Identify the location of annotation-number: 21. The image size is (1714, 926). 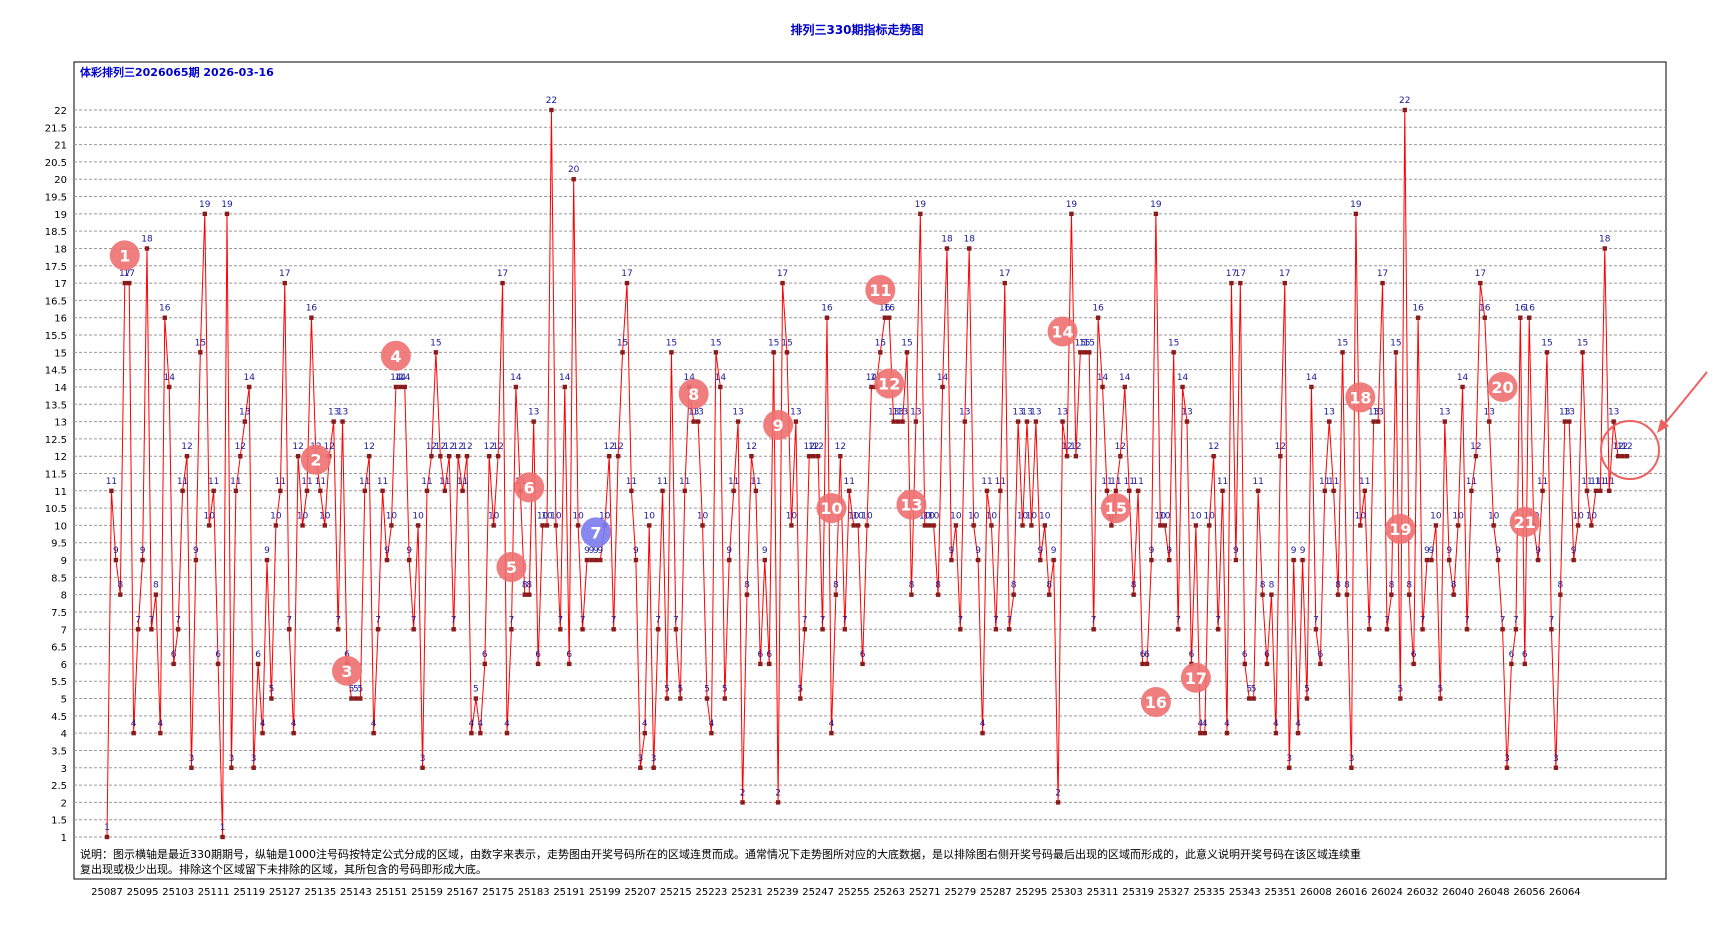
(1525, 522).